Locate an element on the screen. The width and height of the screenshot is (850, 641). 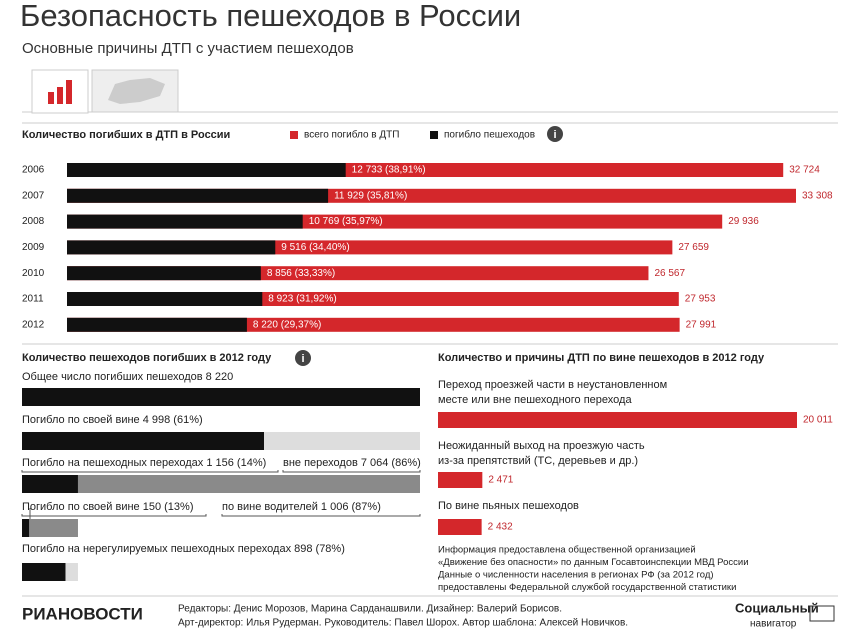
value-label: 20 011 is located at coordinates (818, 420).